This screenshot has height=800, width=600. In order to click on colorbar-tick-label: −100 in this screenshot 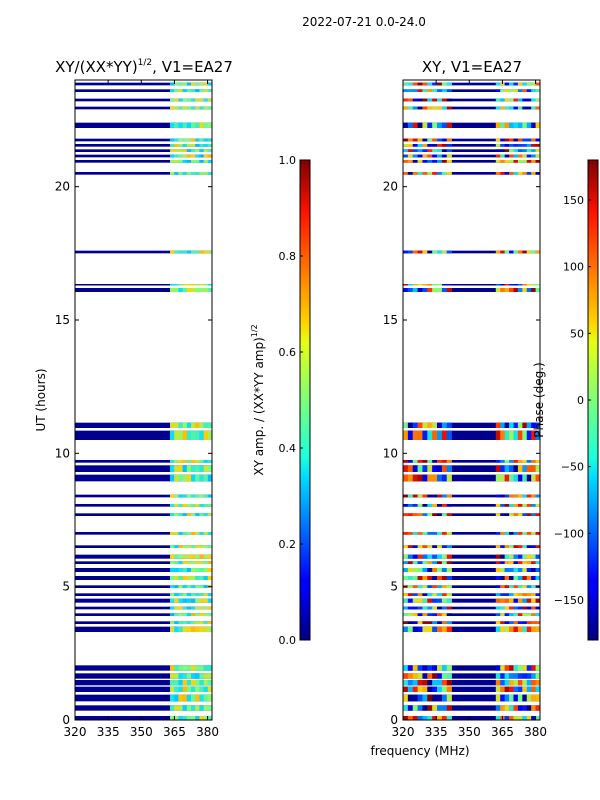, I will do `click(569, 533)`.